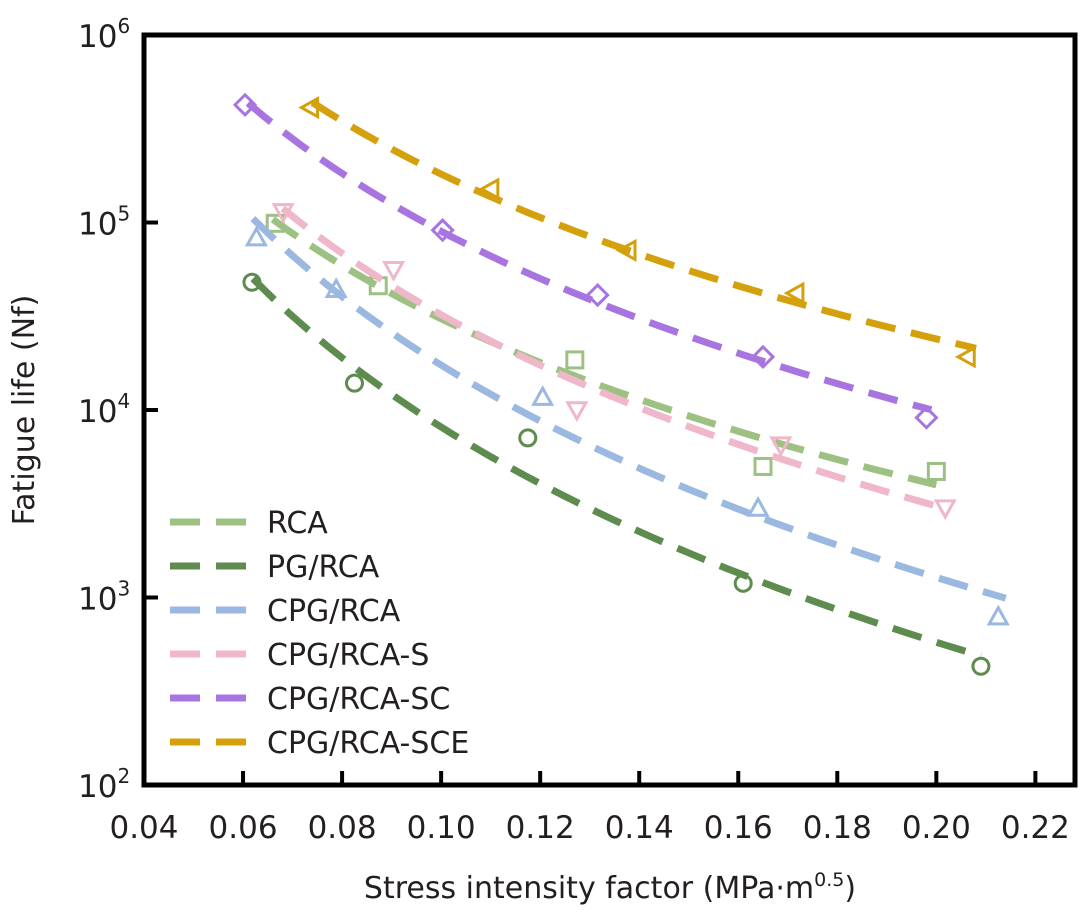 The image size is (1080, 914). I want to click on x-axis-label-sup: 0.5, so click(829, 880).